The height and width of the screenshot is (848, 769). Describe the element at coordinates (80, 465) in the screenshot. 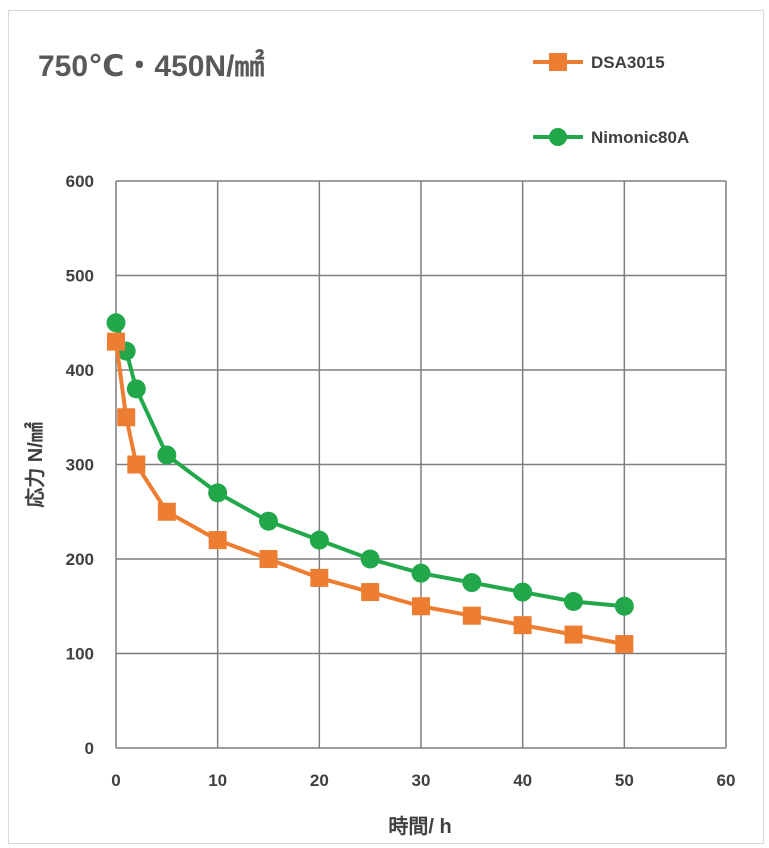

I see `y-tick-label: 300` at that location.